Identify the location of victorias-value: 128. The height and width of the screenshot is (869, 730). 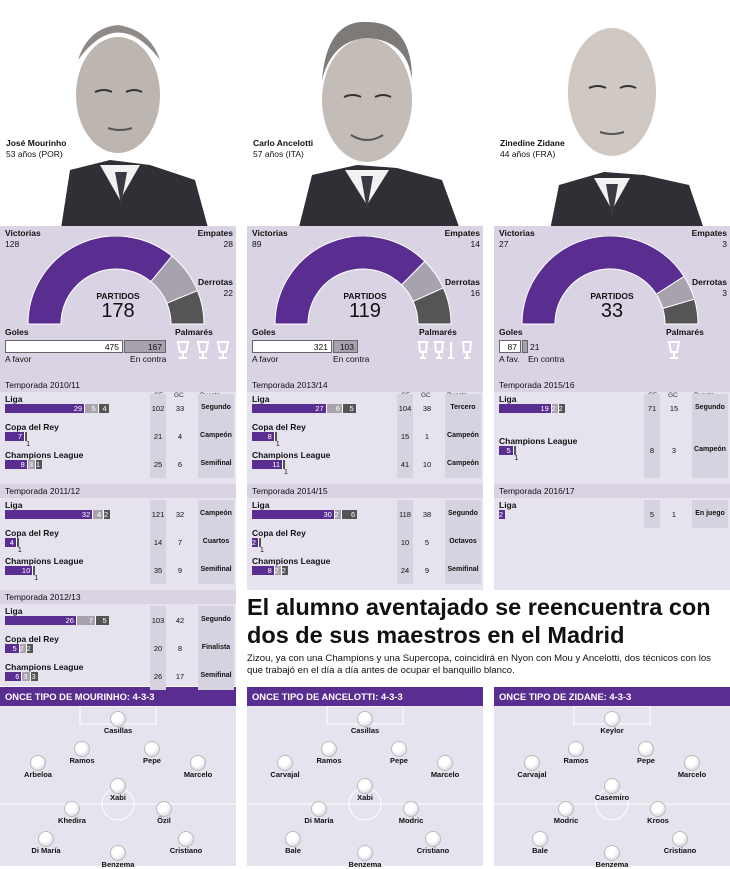
(12, 244).